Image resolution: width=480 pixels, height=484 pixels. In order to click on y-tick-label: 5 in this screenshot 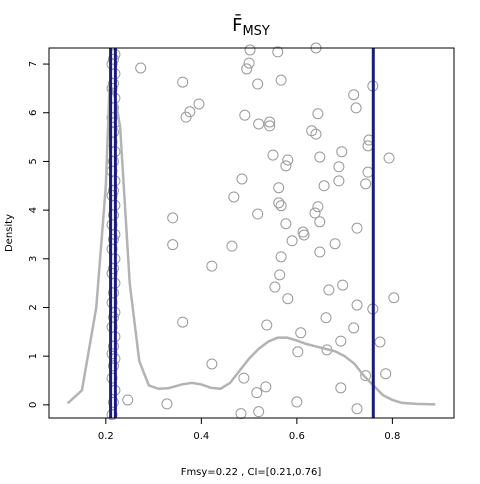, I will do `click(33, 161)`.